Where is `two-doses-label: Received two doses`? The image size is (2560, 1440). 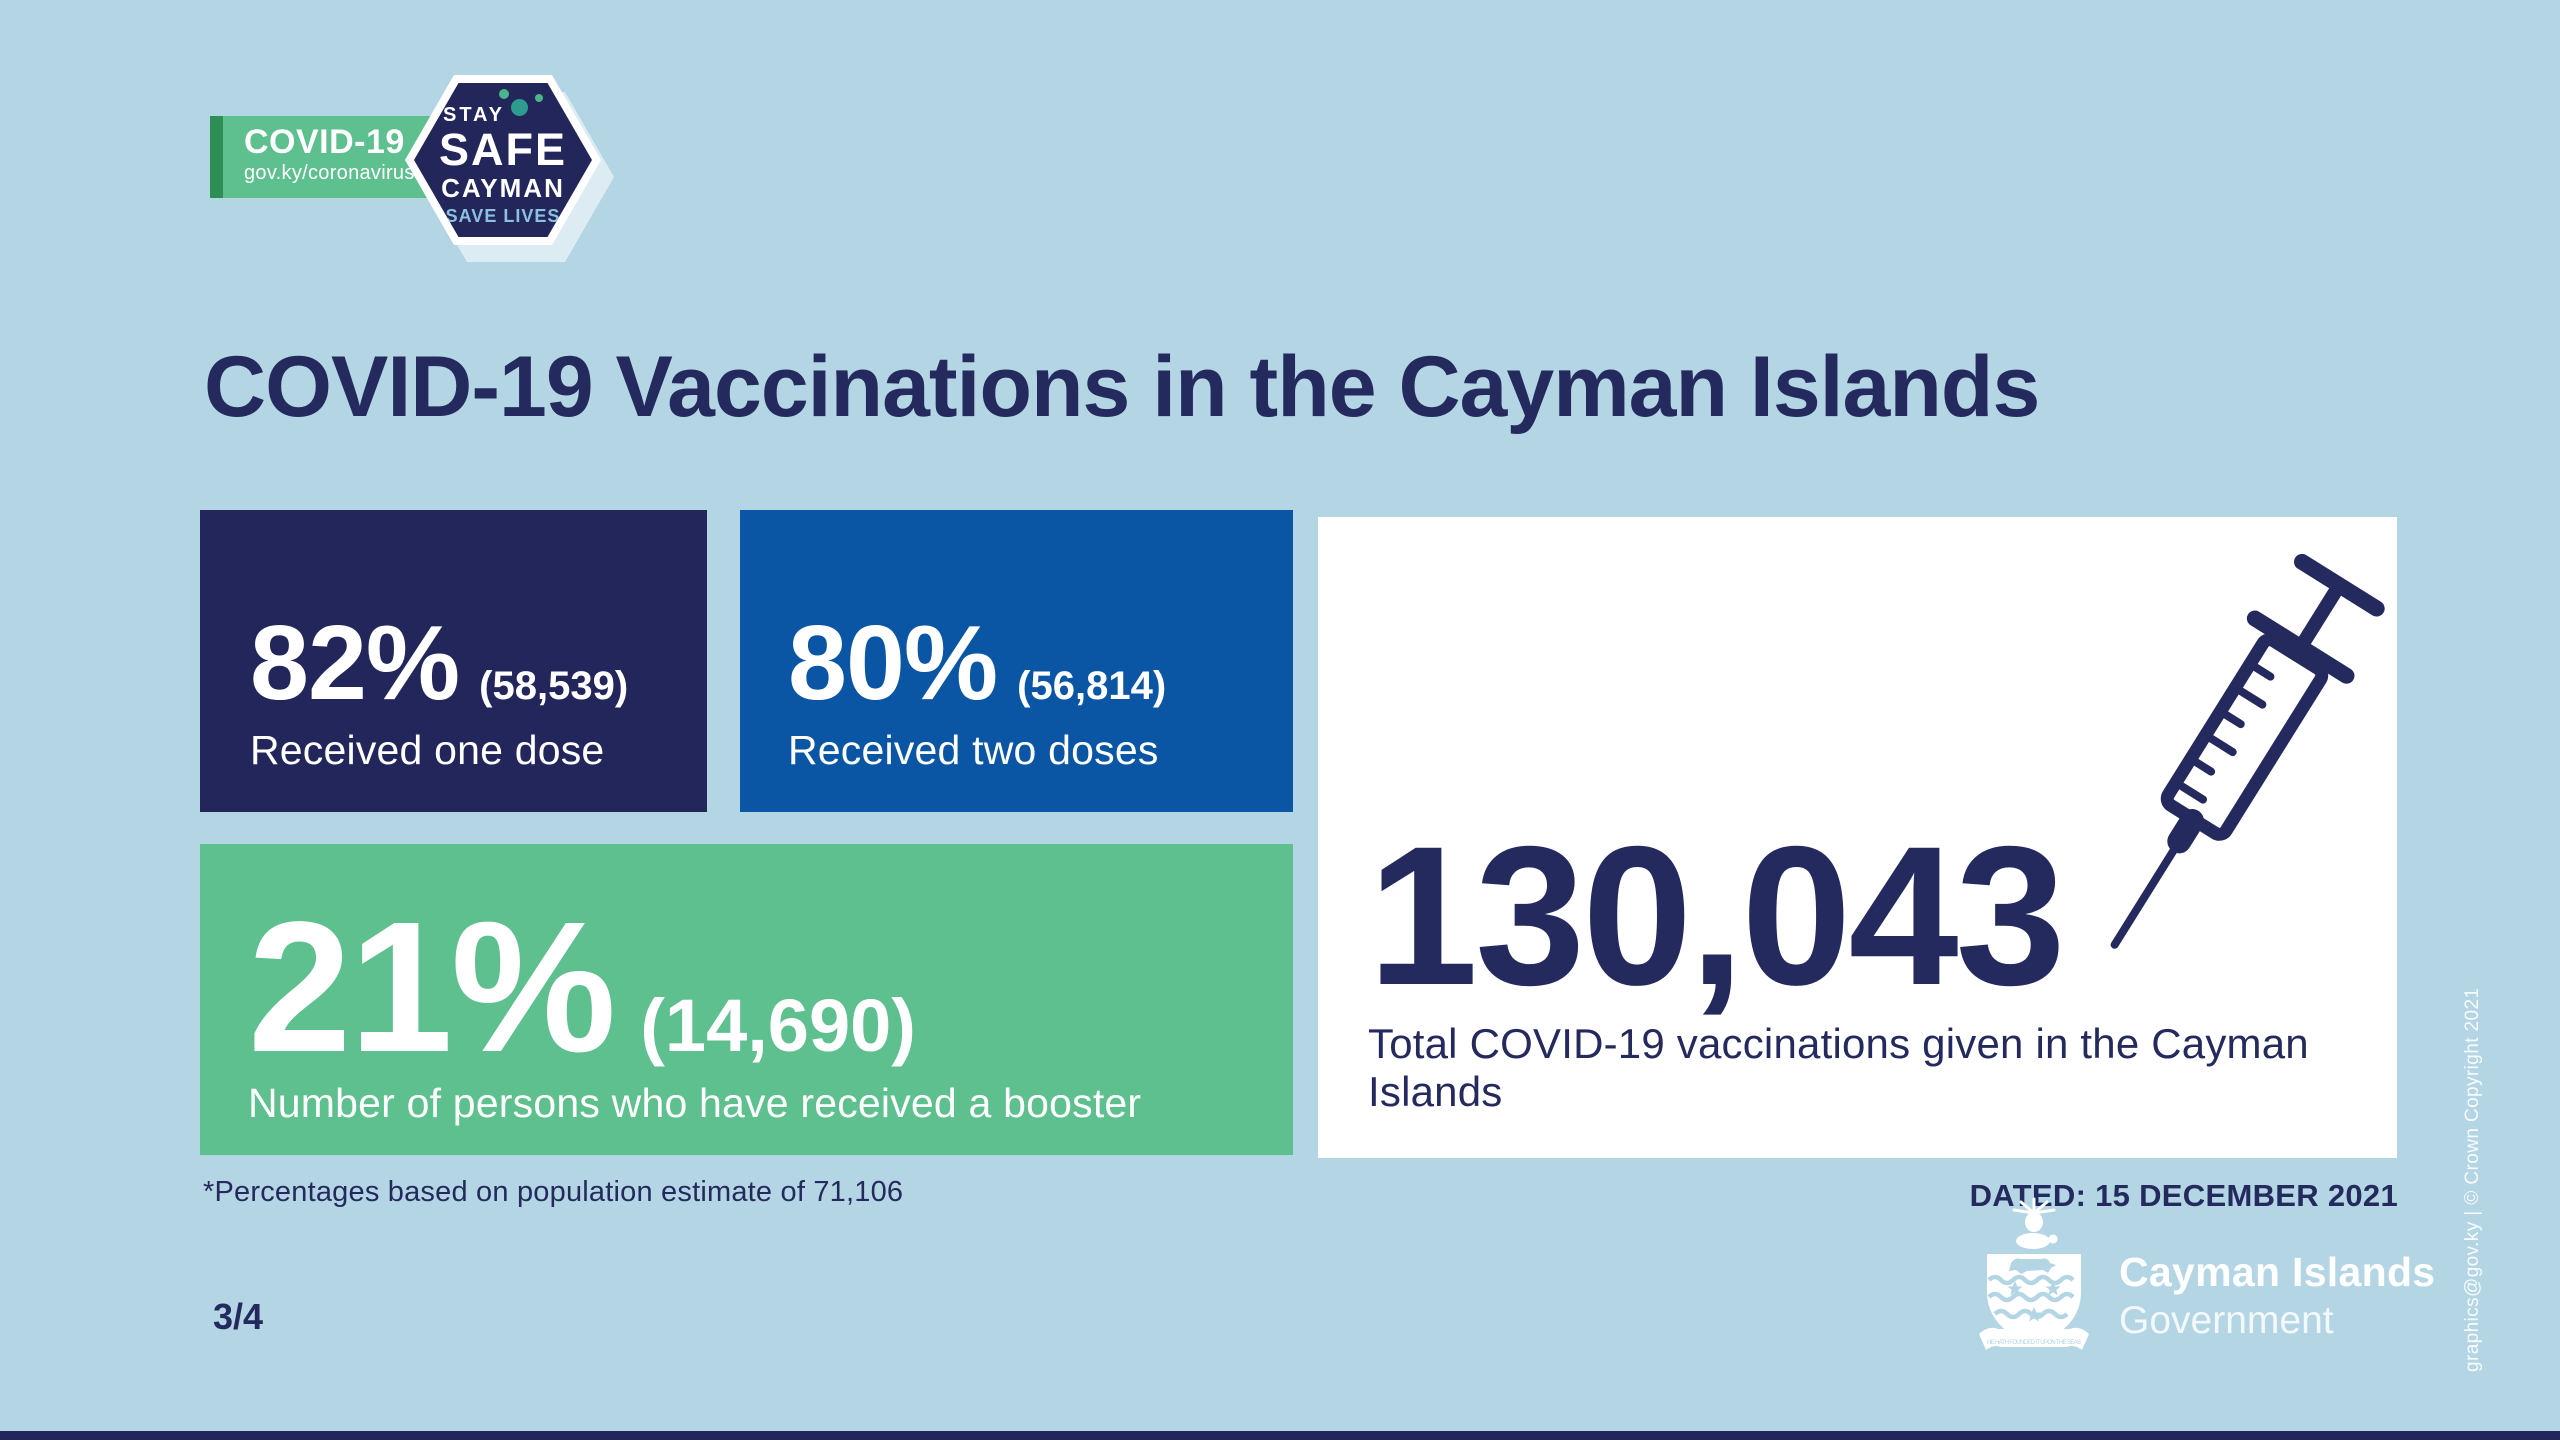 two-doses-label: Received two doses is located at coordinates (973, 750).